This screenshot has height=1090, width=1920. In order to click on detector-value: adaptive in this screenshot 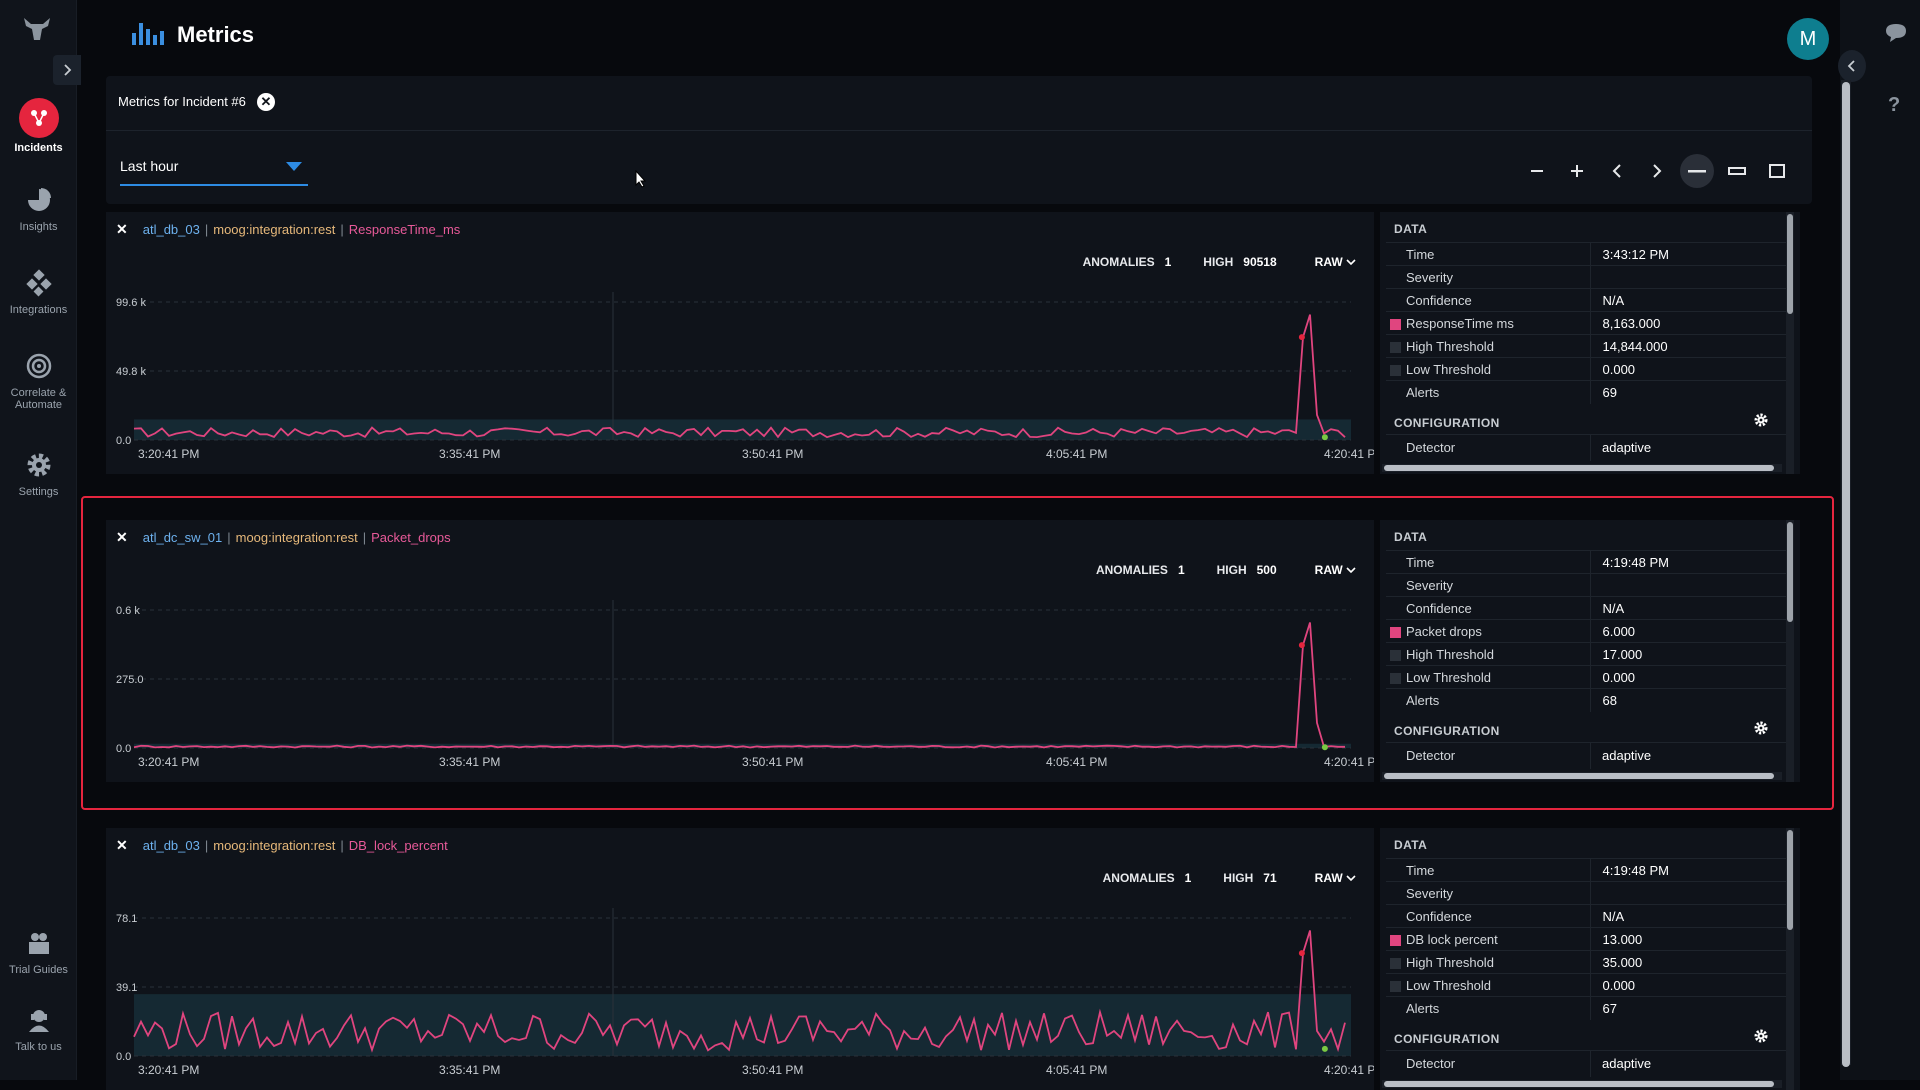, I will do `click(1627, 447)`.